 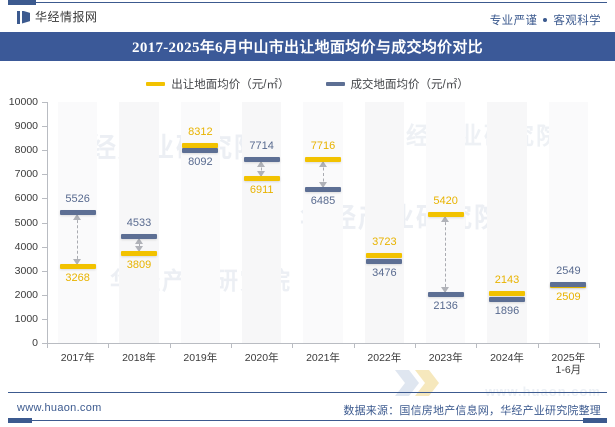 I want to click on value-label-chengjiao: 3476, so click(x=384, y=273).